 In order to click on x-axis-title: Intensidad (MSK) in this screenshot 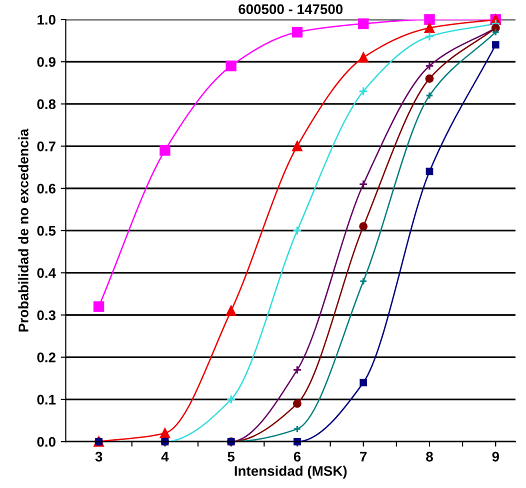, I will do `click(290, 472)`.